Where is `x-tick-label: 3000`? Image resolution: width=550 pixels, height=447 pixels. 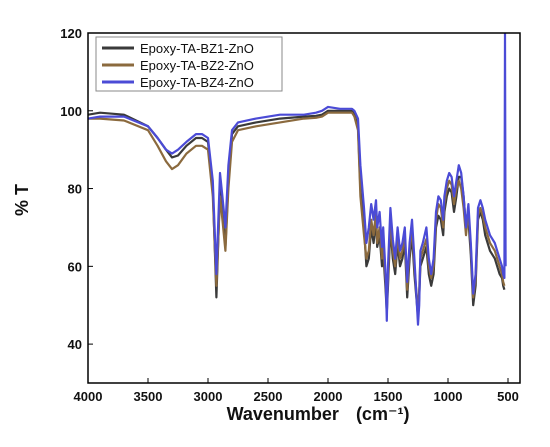 x-tick-label: 3000 is located at coordinates (208, 396).